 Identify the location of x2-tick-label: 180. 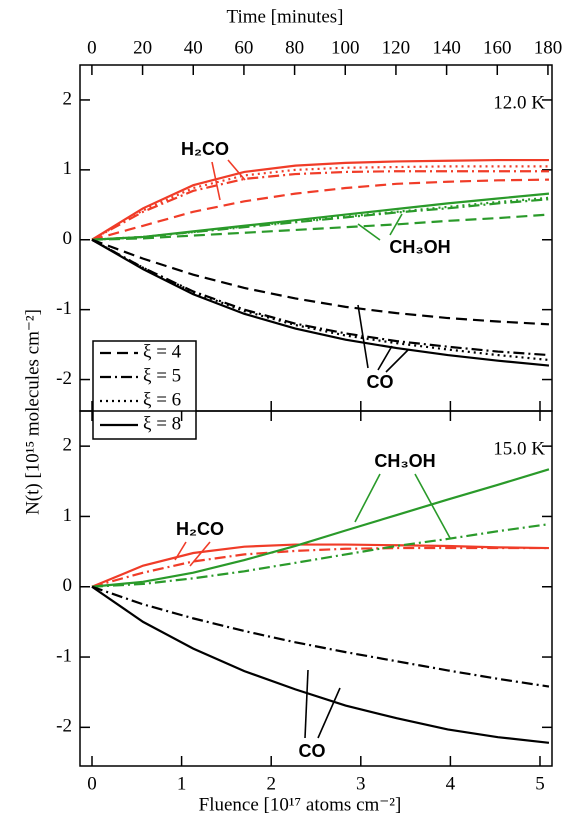
(548, 47).